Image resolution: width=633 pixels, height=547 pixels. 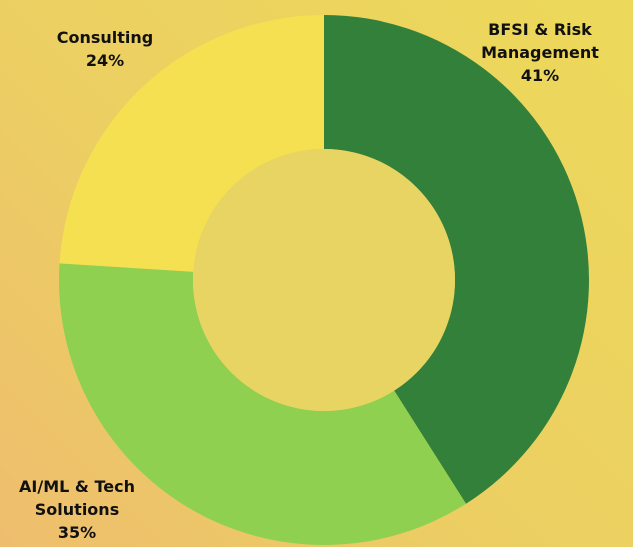 What do you see at coordinates (77, 498) in the screenshot?
I see `category-label: AI/ML & Tech Solutions` at bounding box center [77, 498].